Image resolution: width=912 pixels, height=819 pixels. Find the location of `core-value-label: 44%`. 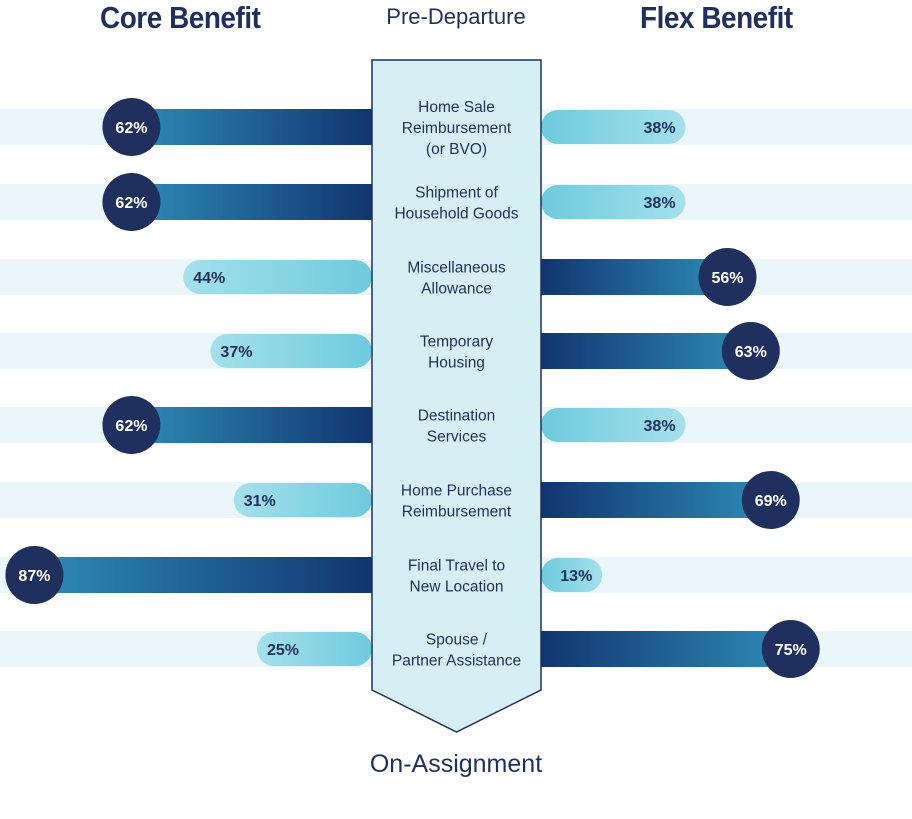

core-value-label: 44% is located at coordinates (209, 278).